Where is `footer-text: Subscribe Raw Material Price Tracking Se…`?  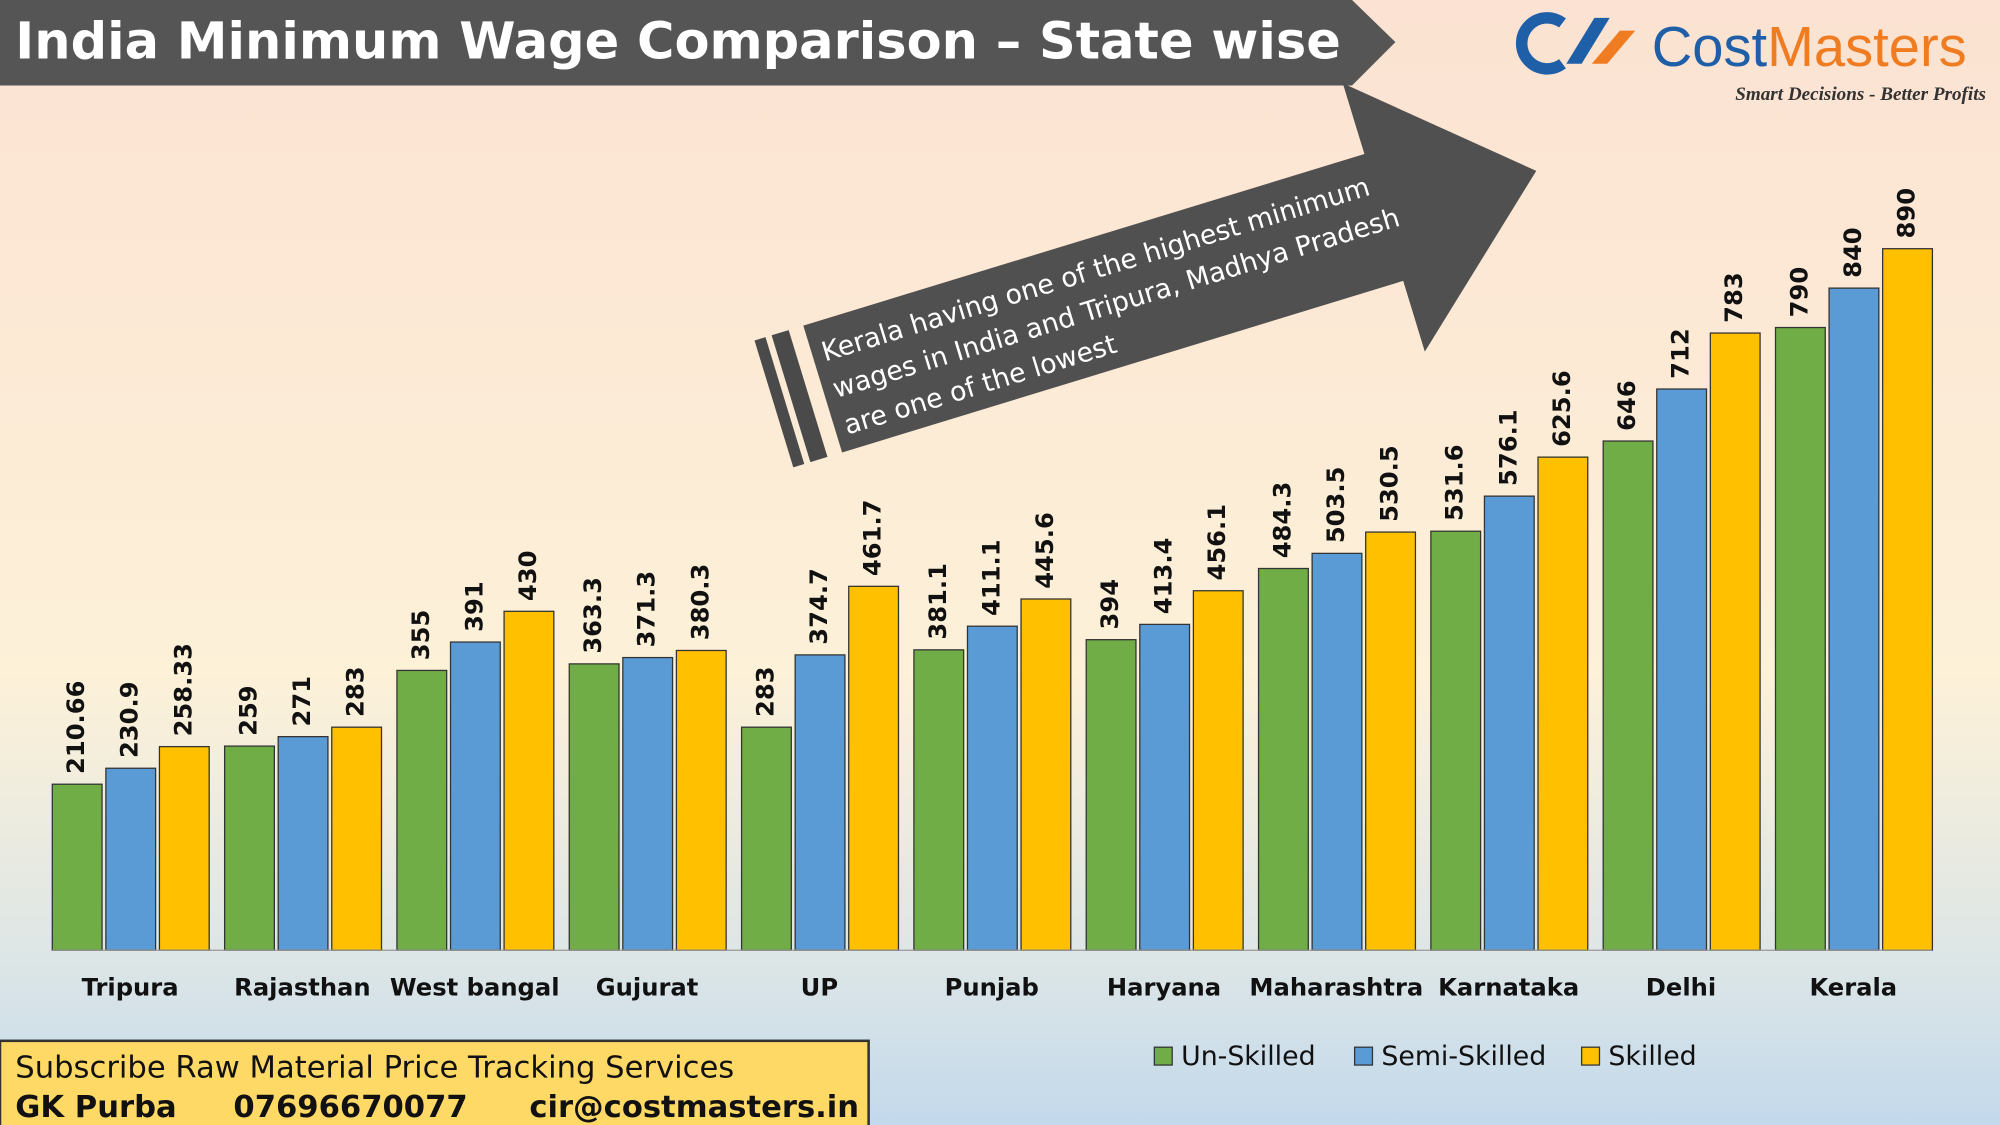 footer-text: Subscribe Raw Material Price Tracking Se… is located at coordinates (374, 1067).